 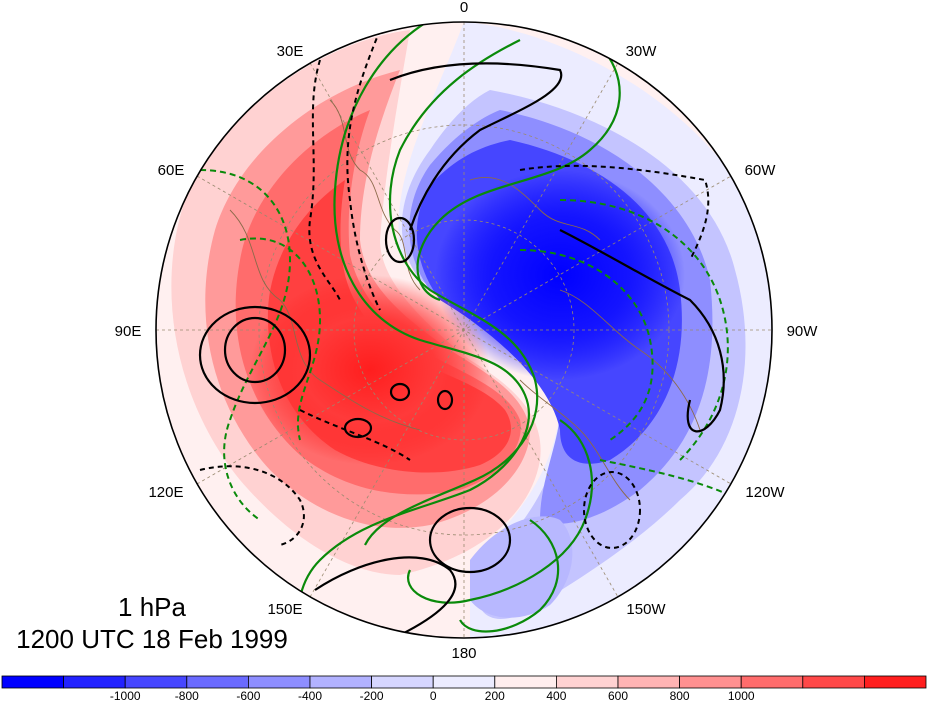 What do you see at coordinates (463, 653) in the screenshot?
I see `lon-label-180: 180` at bounding box center [463, 653].